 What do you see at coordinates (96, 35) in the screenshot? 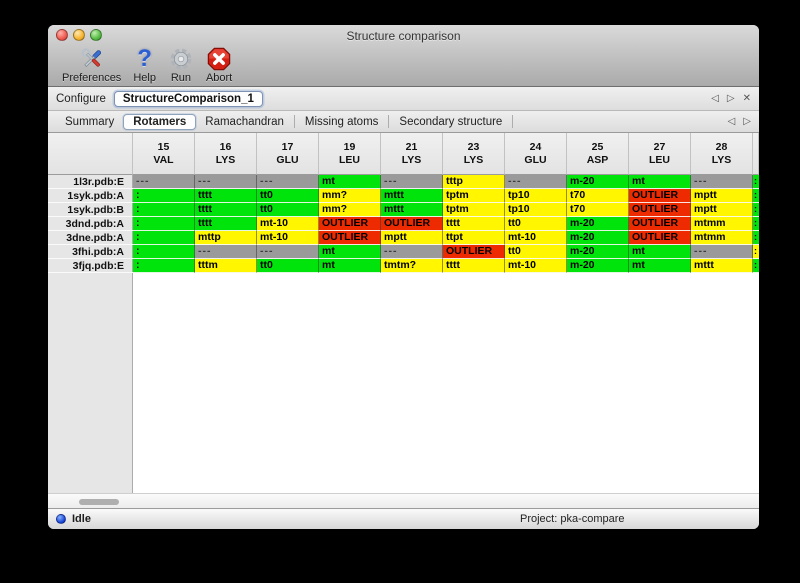
I see `zoom-button` at bounding box center [96, 35].